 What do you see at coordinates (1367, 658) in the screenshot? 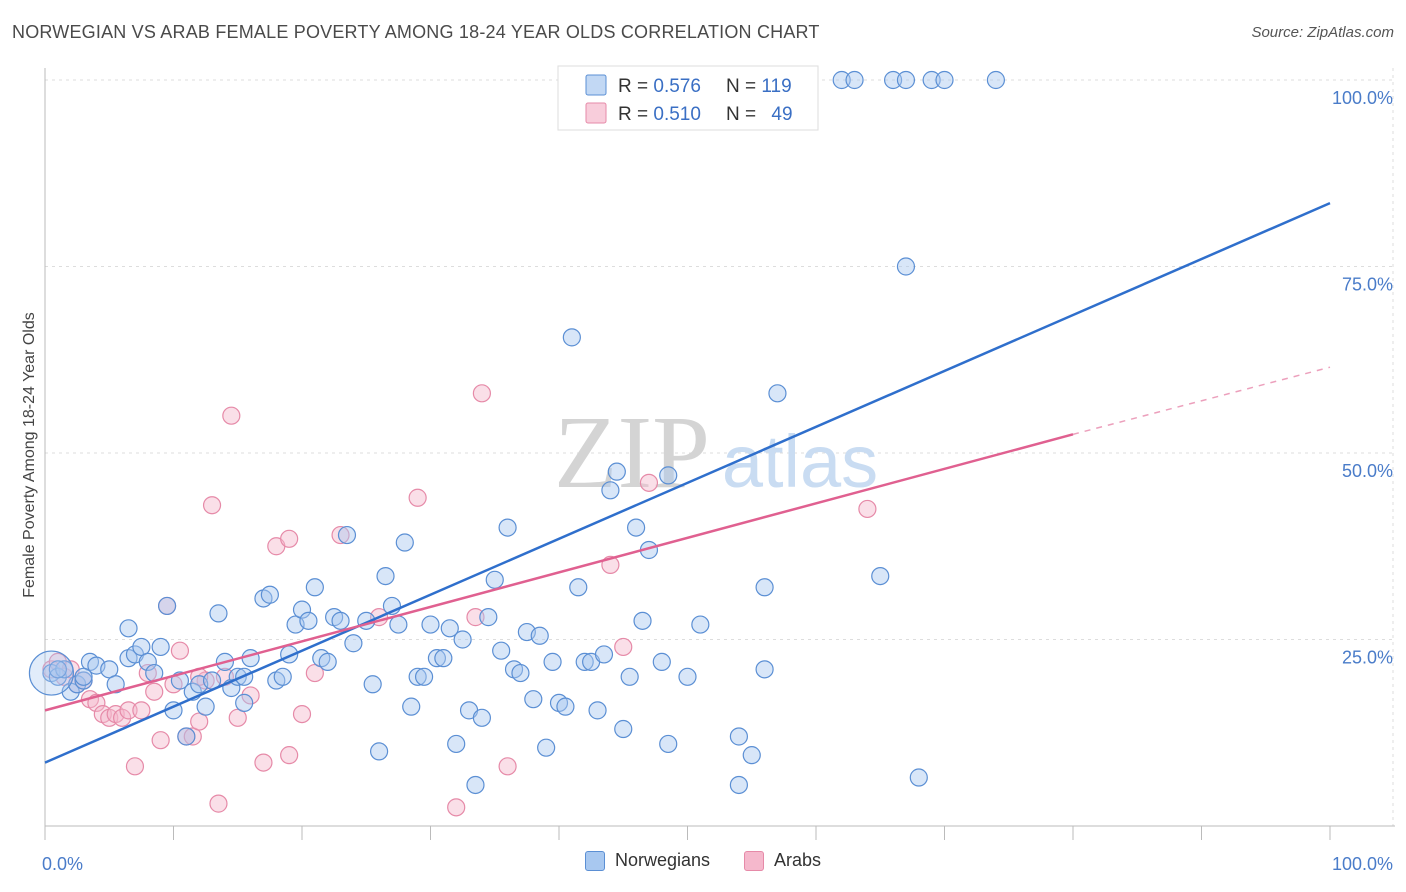
I see `y-tick-label-0: 25.0%` at bounding box center [1367, 658].